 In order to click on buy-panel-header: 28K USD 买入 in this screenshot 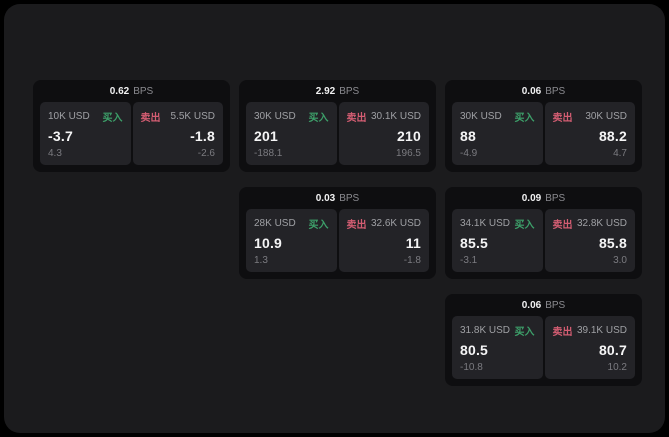, I will do `click(291, 223)`.